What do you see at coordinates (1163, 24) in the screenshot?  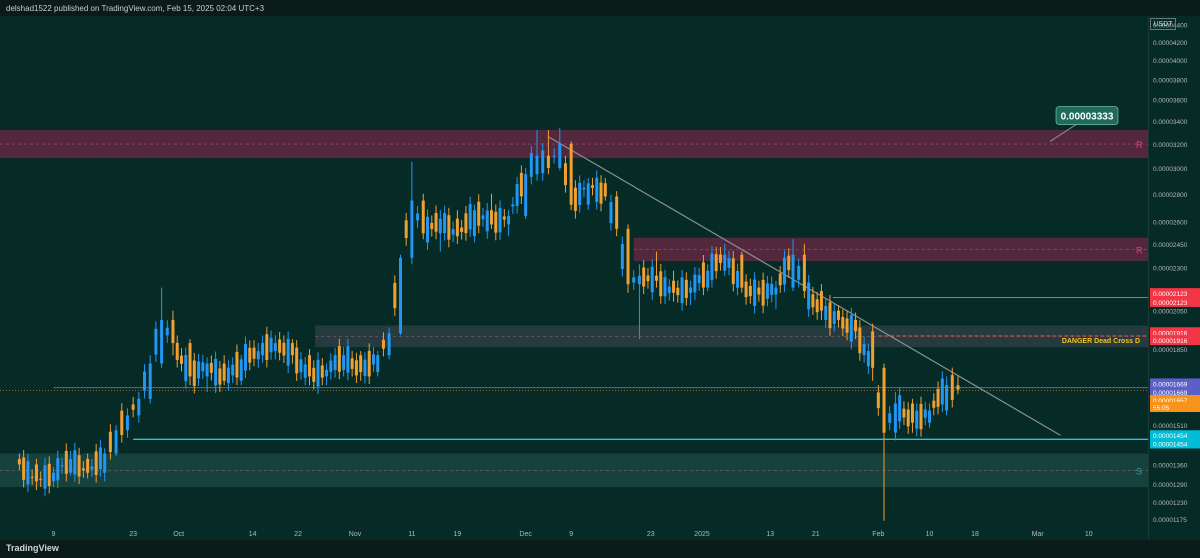 I see `currency-badge: USDT` at bounding box center [1163, 24].